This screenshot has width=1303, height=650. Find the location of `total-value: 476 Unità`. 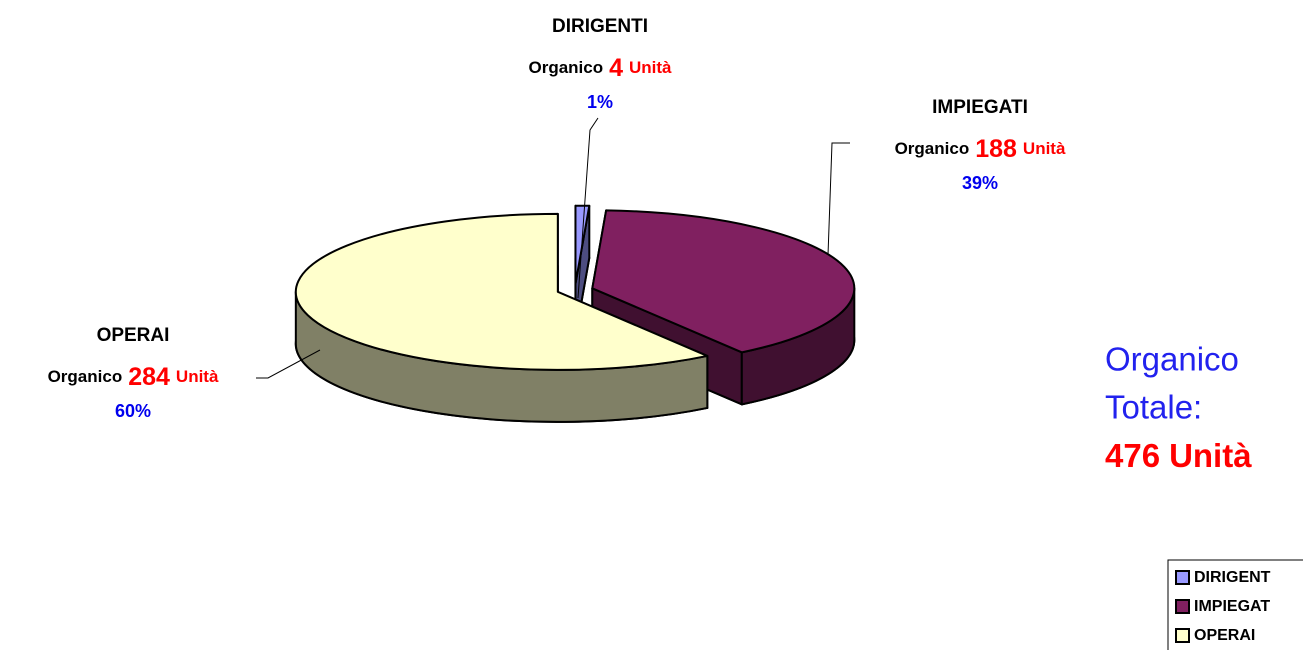

total-value: 476 Unità is located at coordinates (1178, 455).